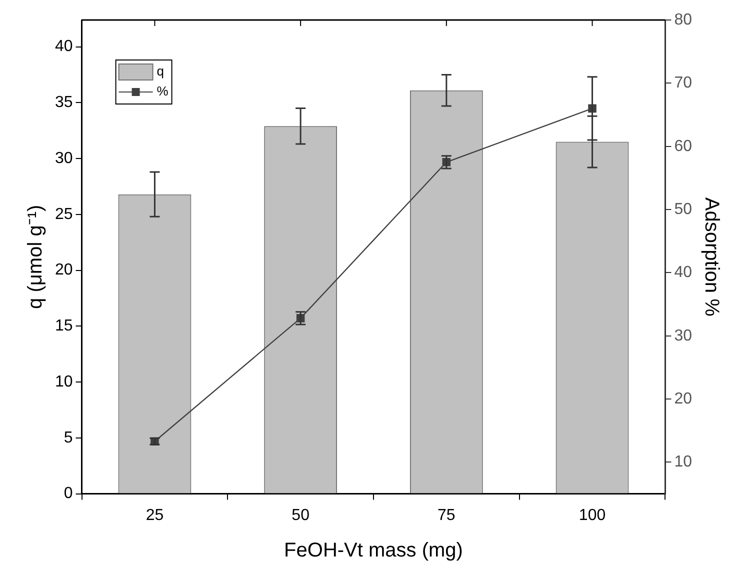  What do you see at coordinates (64, 326) in the screenshot?
I see `y-tick-label: 15` at bounding box center [64, 326].